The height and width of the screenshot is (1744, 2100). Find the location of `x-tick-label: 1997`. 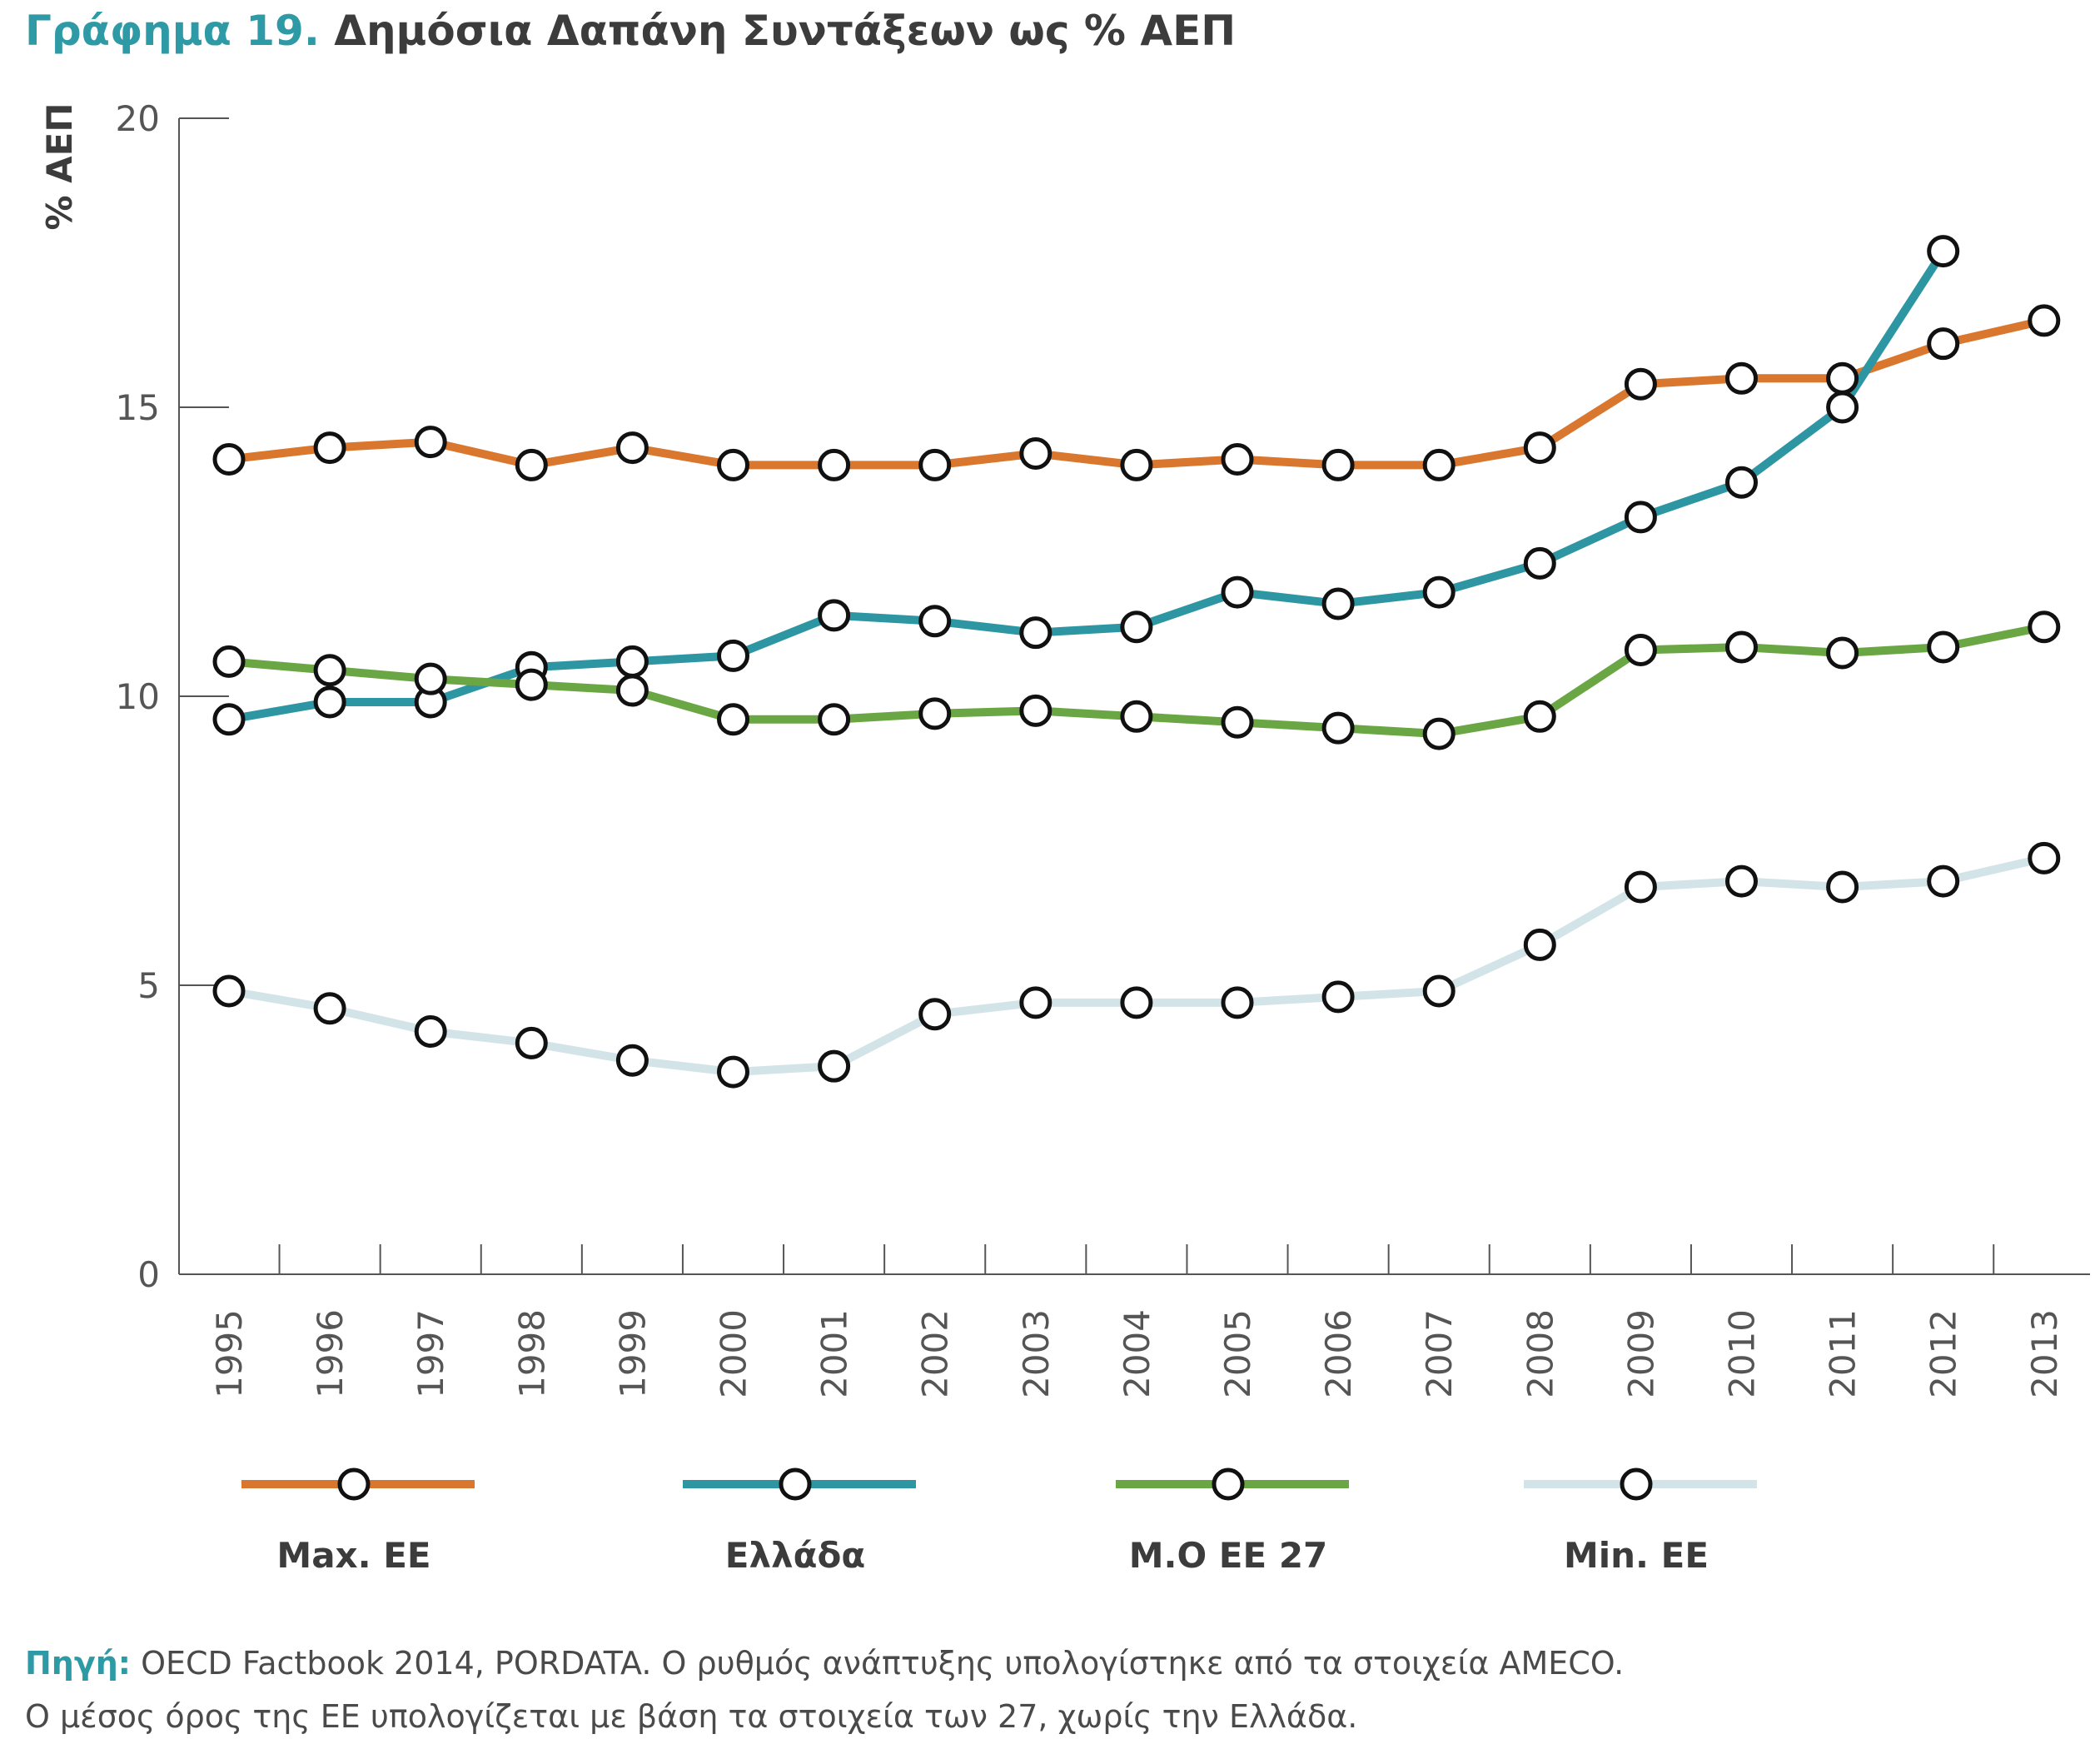

x-tick-label: 1997 is located at coordinates (431, 1353).